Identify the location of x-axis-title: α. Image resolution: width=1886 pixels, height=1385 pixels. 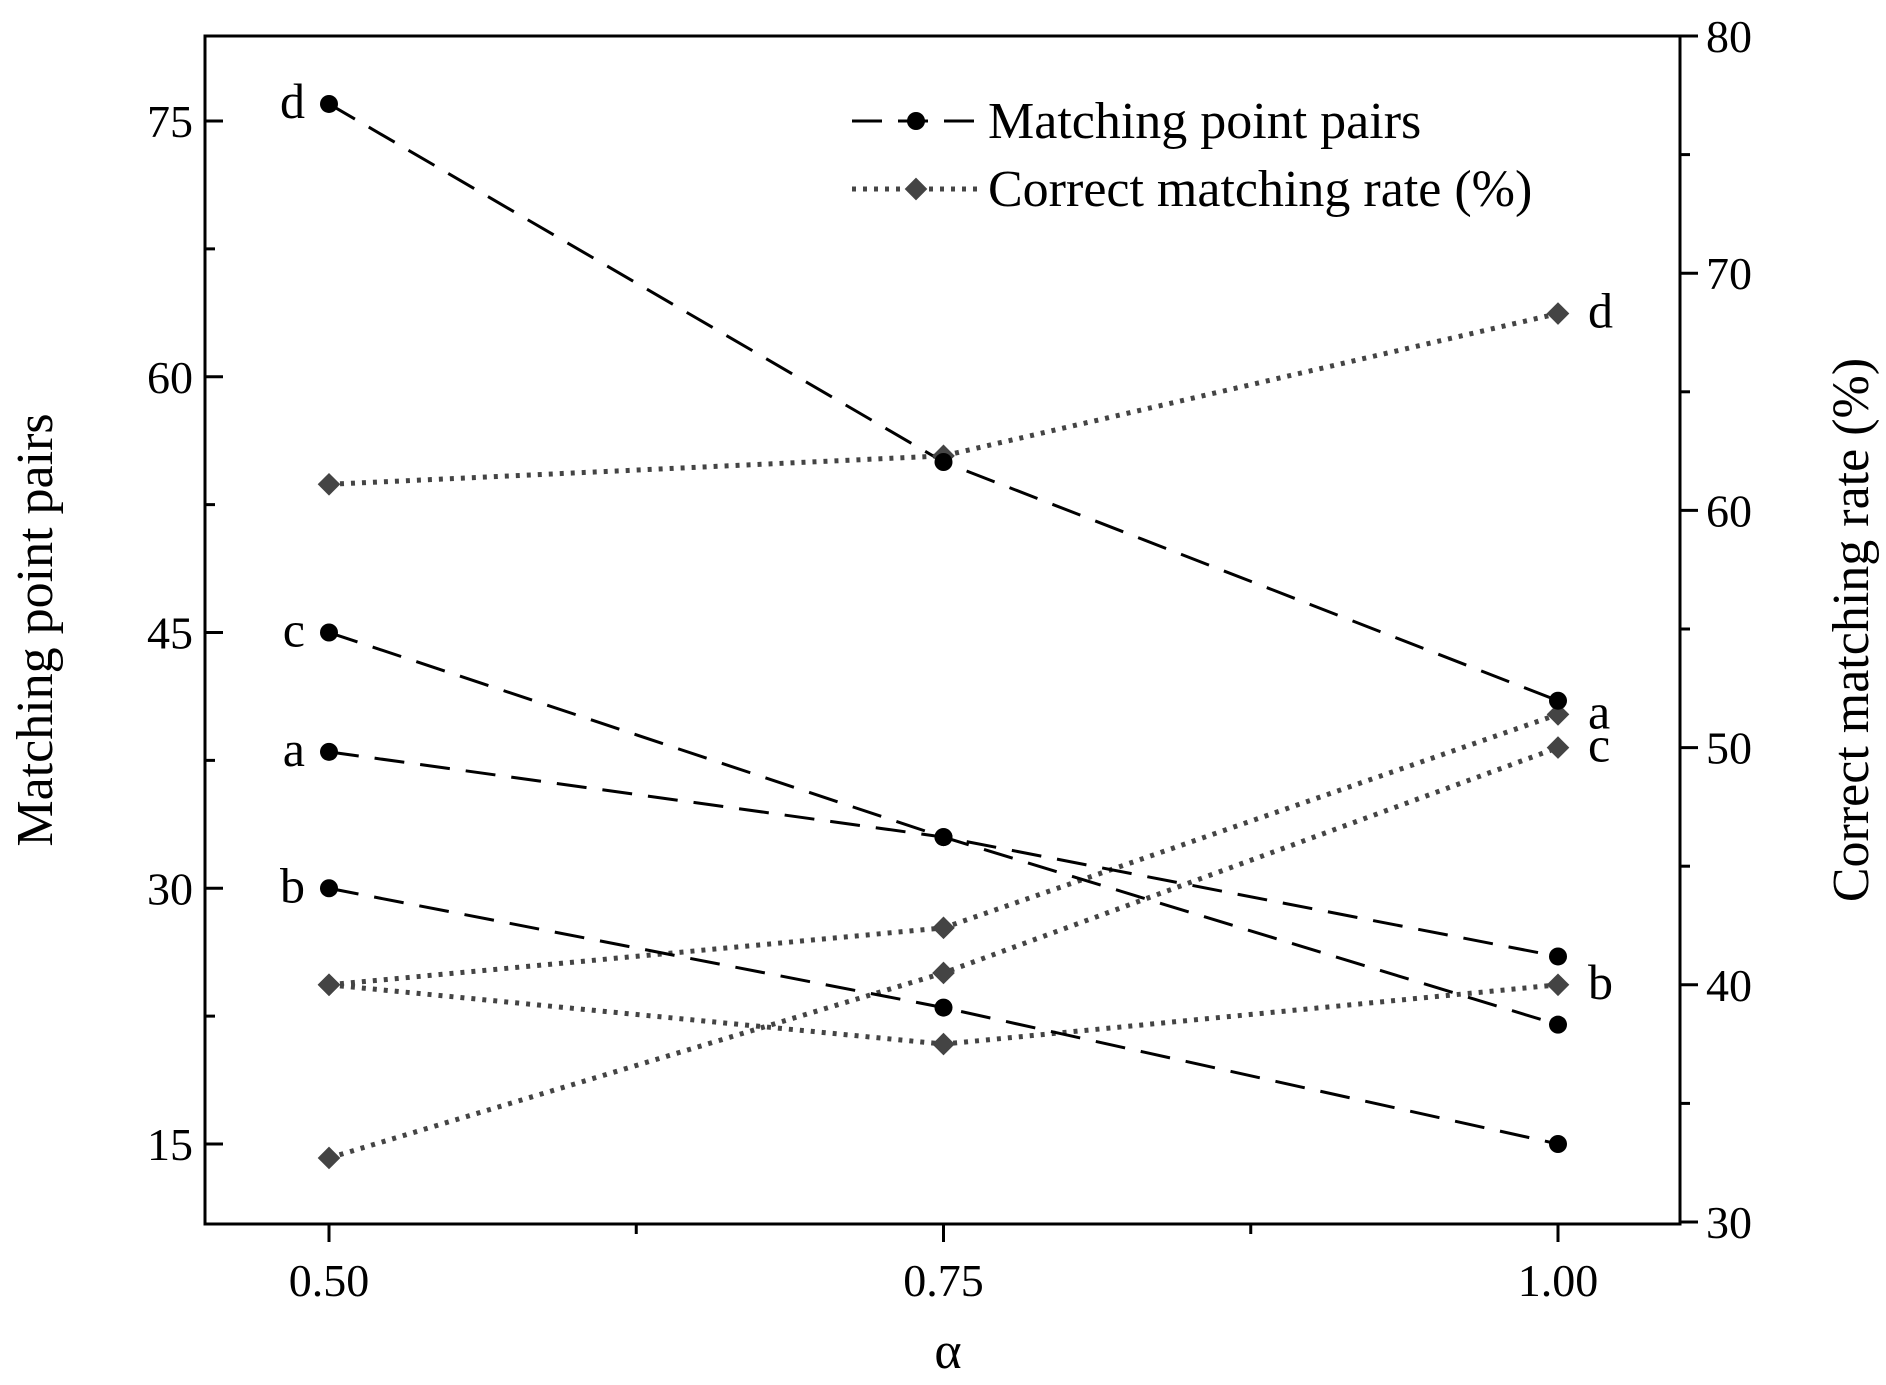
(947, 1351).